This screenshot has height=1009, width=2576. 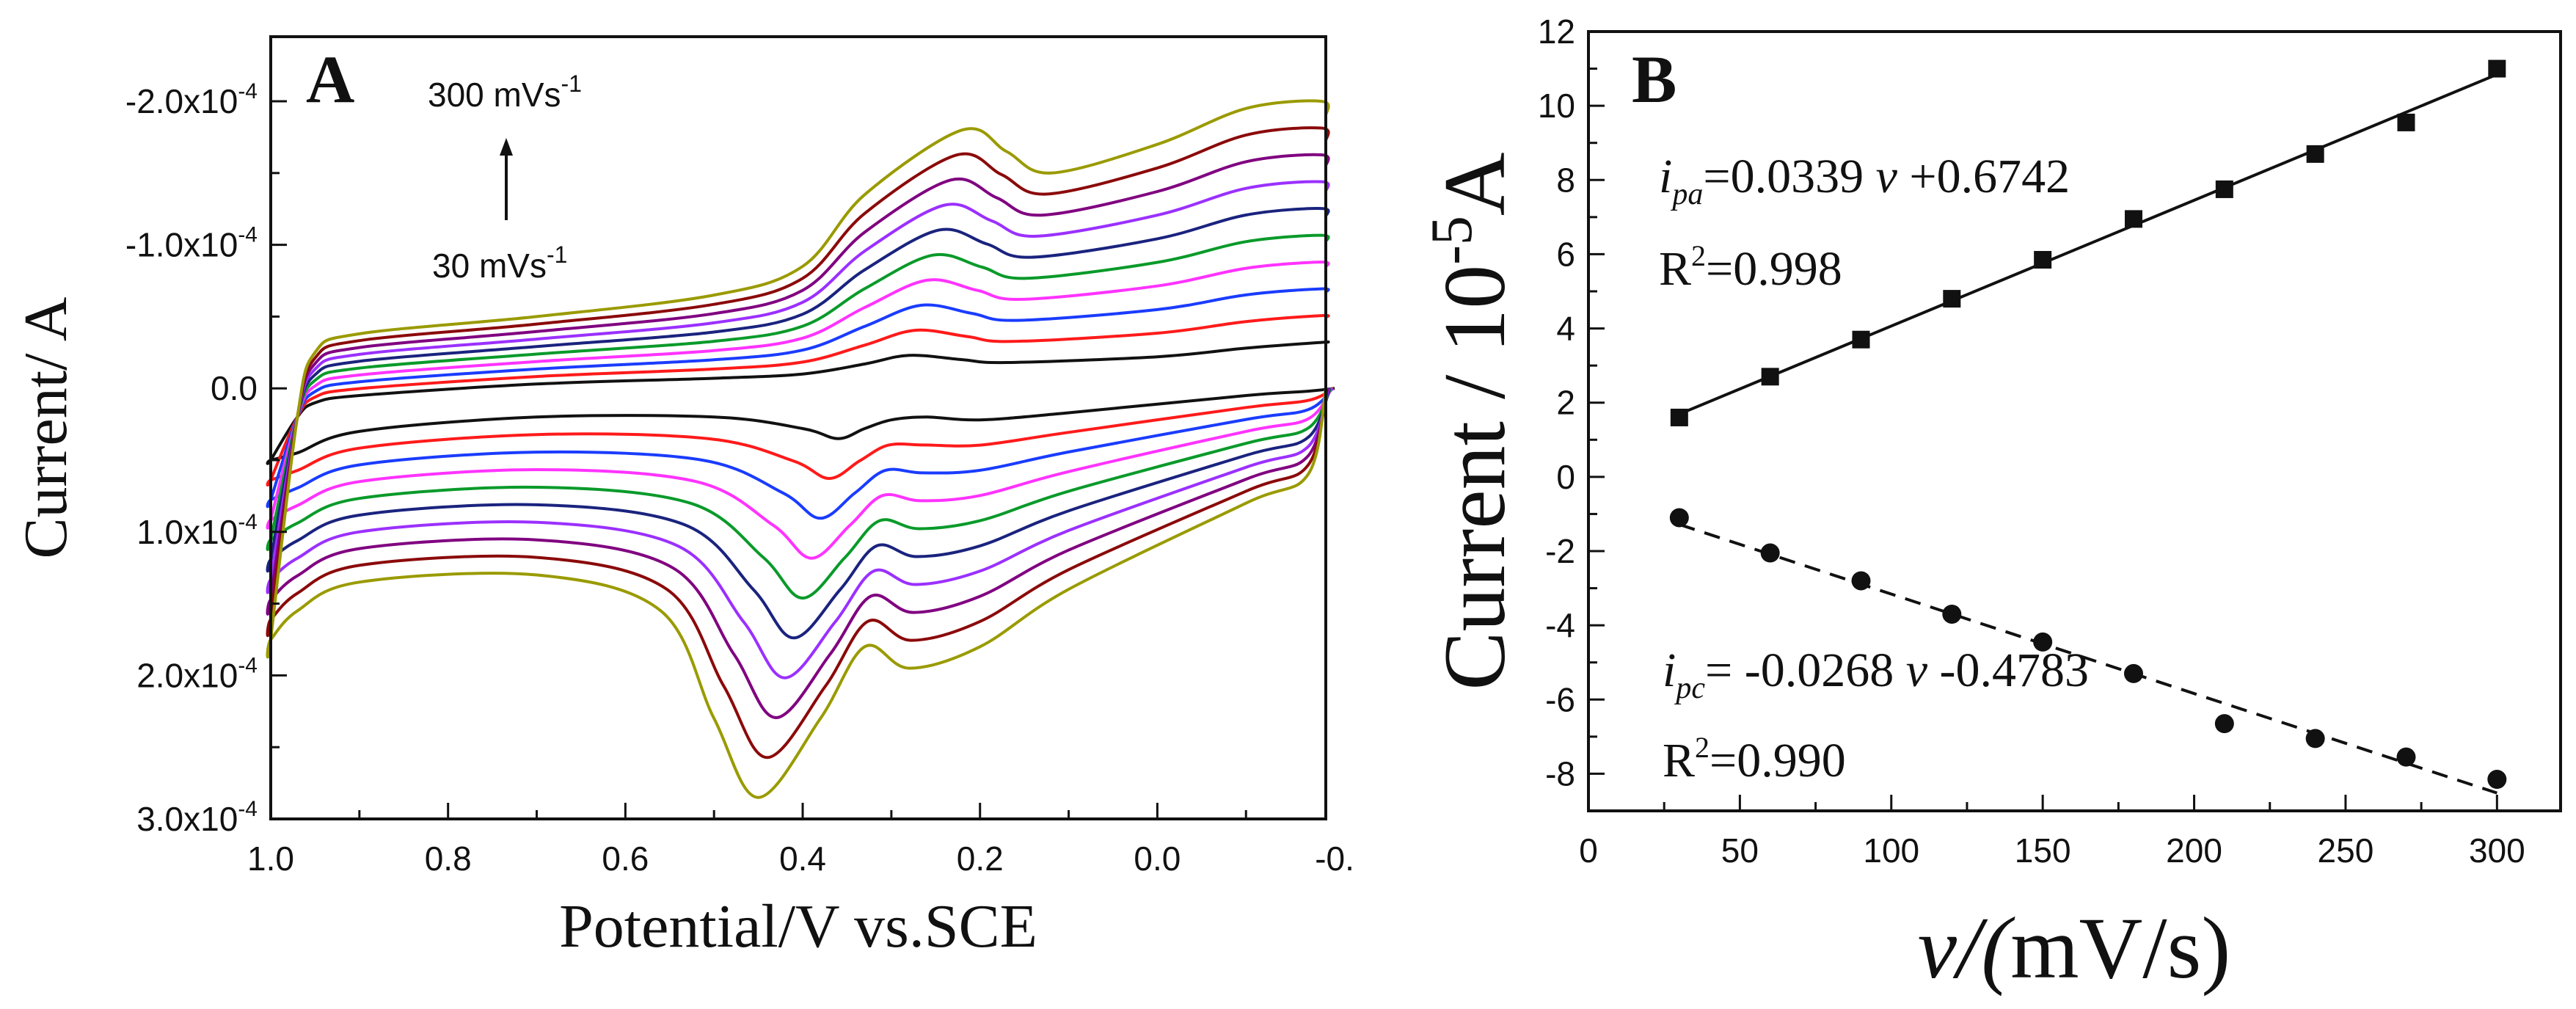 What do you see at coordinates (2043, 851) in the screenshot?
I see `x-tick-label: 150` at bounding box center [2043, 851].